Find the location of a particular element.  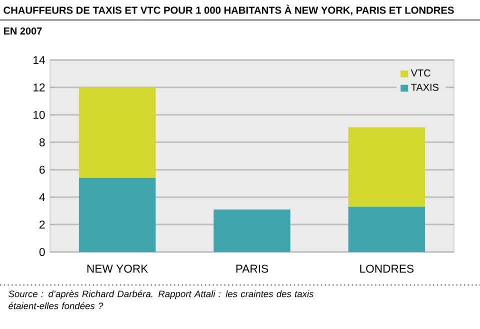

chart-subtitle: EN 2007 is located at coordinates (23, 31).